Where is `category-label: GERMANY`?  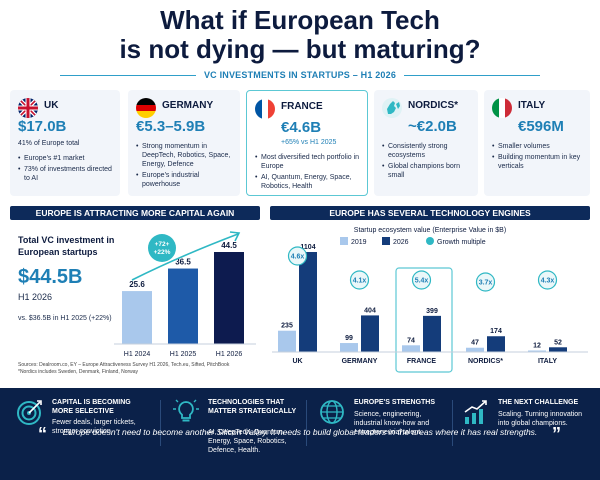
category-label: GERMANY is located at coordinates (360, 361).